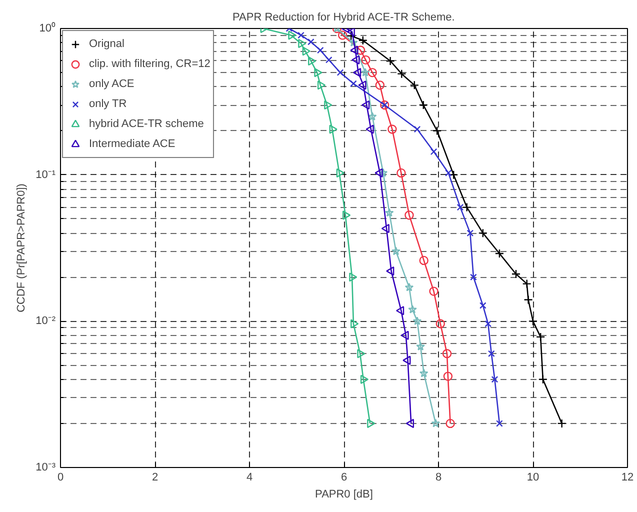  I want to click on legend-label: clip. with filtering, CR=12, so click(149, 64).